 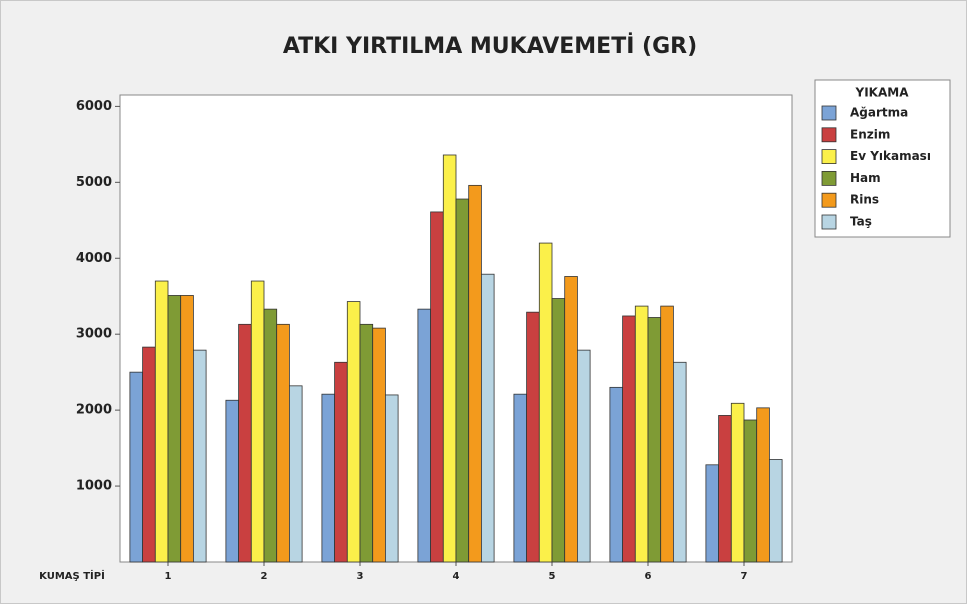 I want to click on x-tick-label: 7, so click(x=744, y=576).